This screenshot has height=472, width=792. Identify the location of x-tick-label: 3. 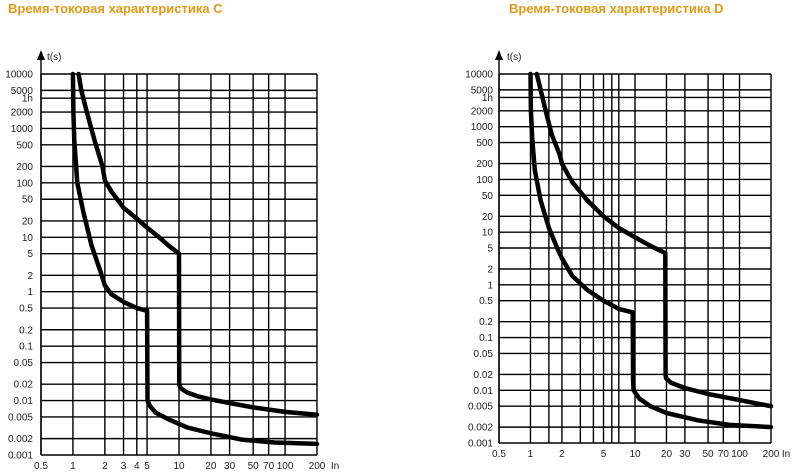
(124, 466).